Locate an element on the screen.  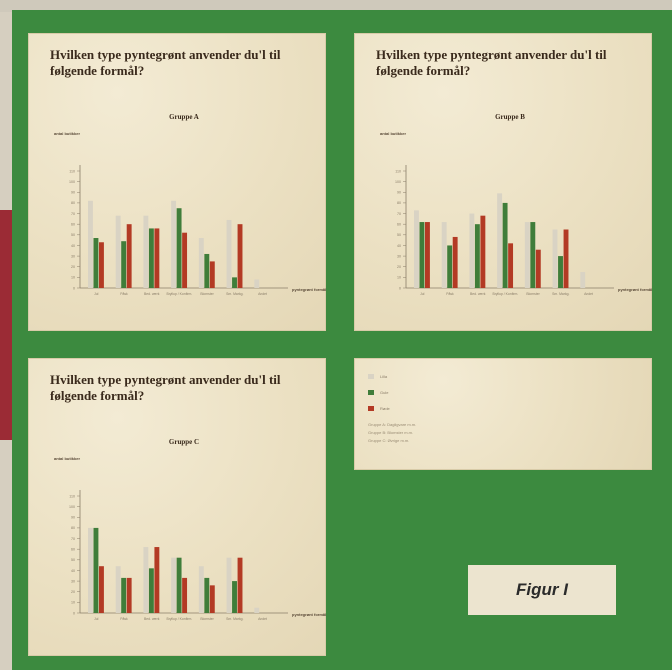
legend-label: Røde is located at coordinates (385, 408).